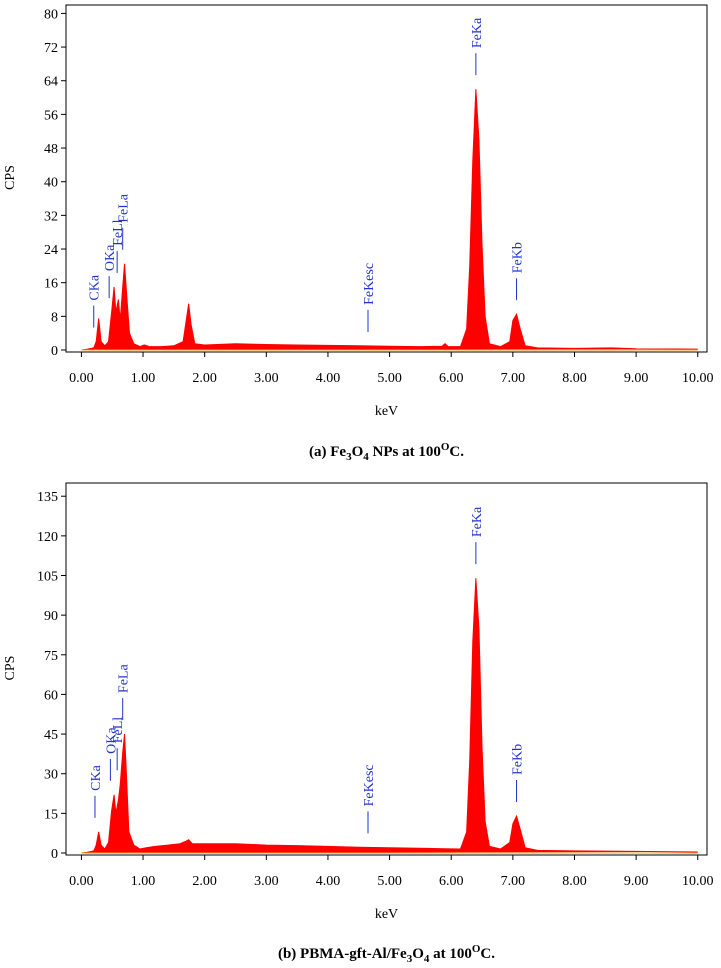  I want to click on y-tick-label: 30, so click(51, 775).